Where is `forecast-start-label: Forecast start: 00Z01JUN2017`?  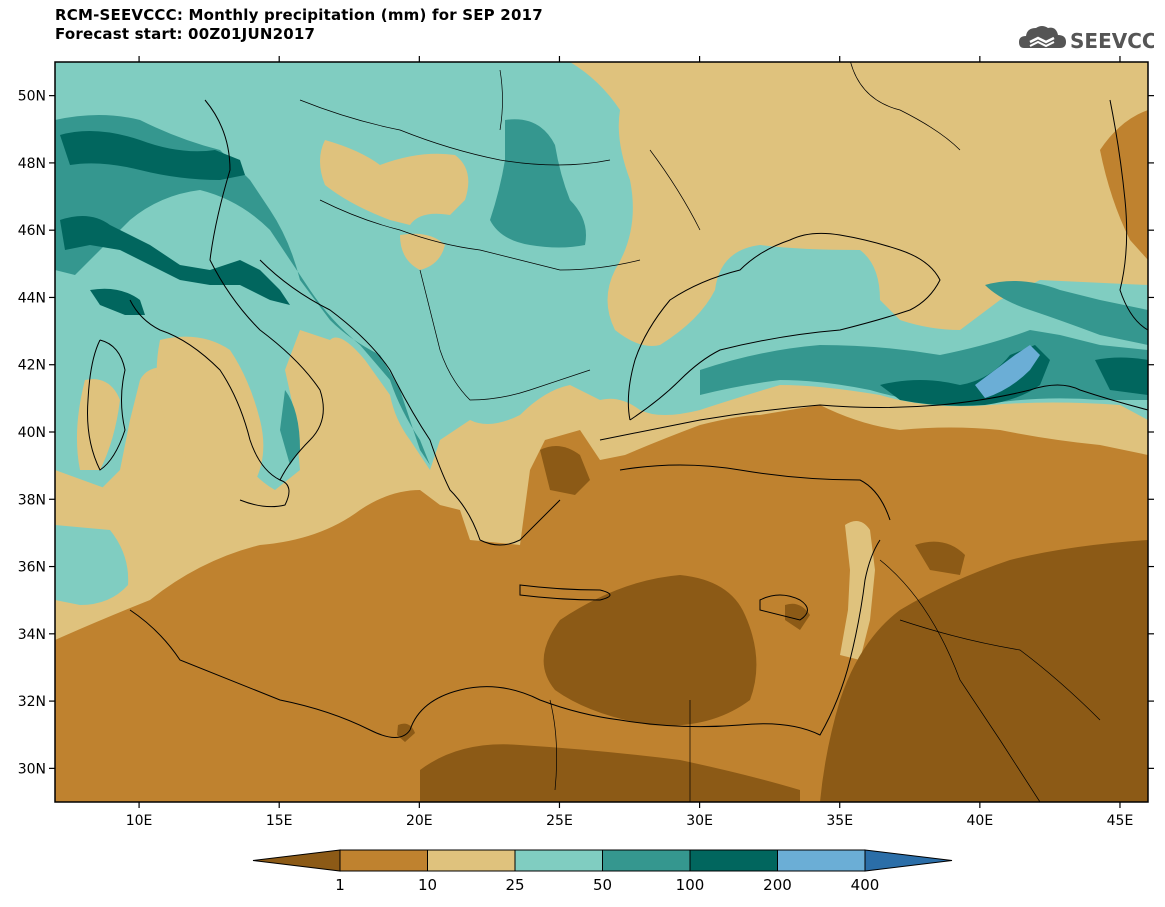 forecast-start-label: Forecast start: 00Z01JUN2017 is located at coordinates (185, 34).